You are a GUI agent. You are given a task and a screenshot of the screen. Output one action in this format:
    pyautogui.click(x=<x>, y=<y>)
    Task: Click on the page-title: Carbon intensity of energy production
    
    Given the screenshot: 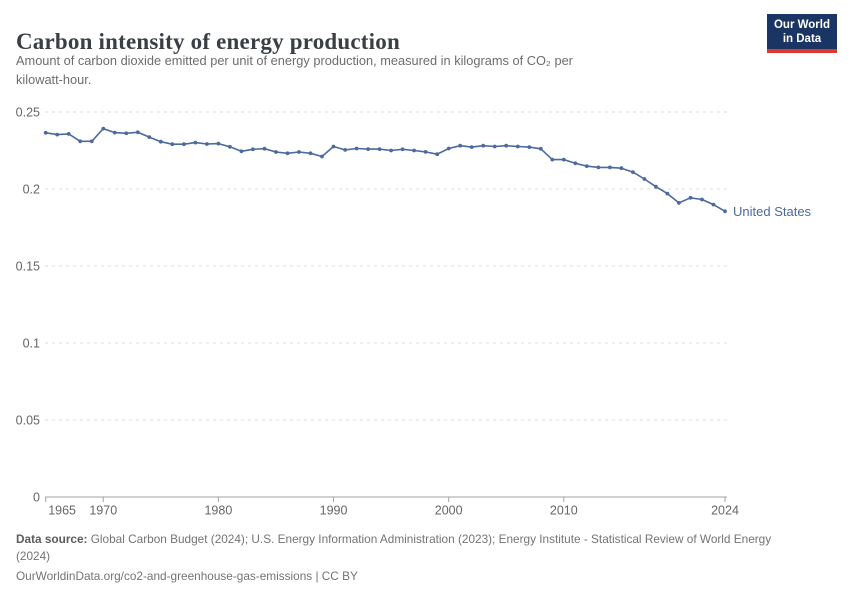 What is the action you would take?
    pyautogui.click(x=208, y=42)
    